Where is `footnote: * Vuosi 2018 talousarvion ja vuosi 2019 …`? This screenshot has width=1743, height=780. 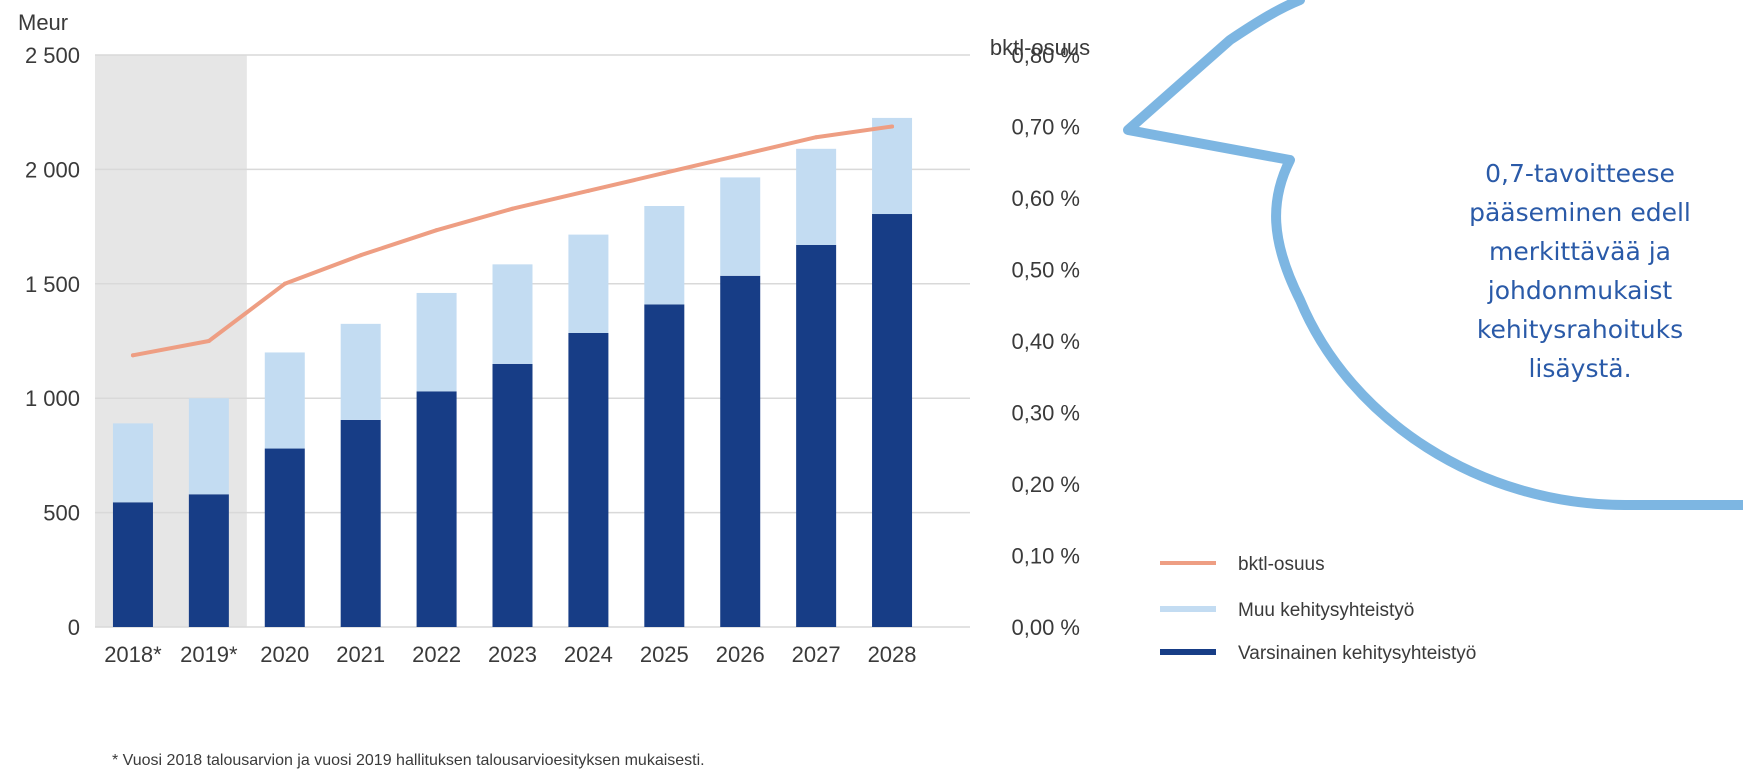
footnote: * Vuosi 2018 talousarvion ja vuosi 2019 … is located at coordinates (408, 760).